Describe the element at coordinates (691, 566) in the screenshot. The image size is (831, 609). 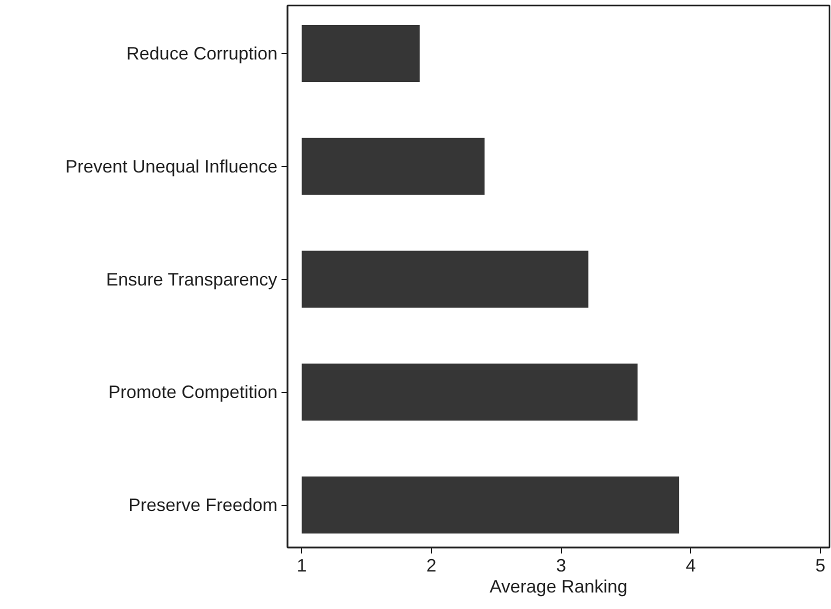
I see `x-tick-label: 4` at that location.